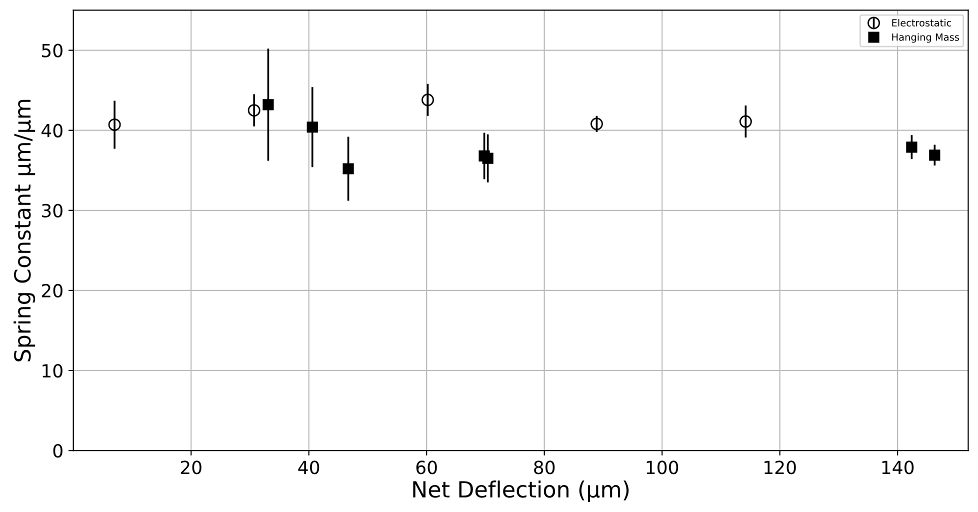  I want to click on x-tick-label: 120, so click(780, 467).